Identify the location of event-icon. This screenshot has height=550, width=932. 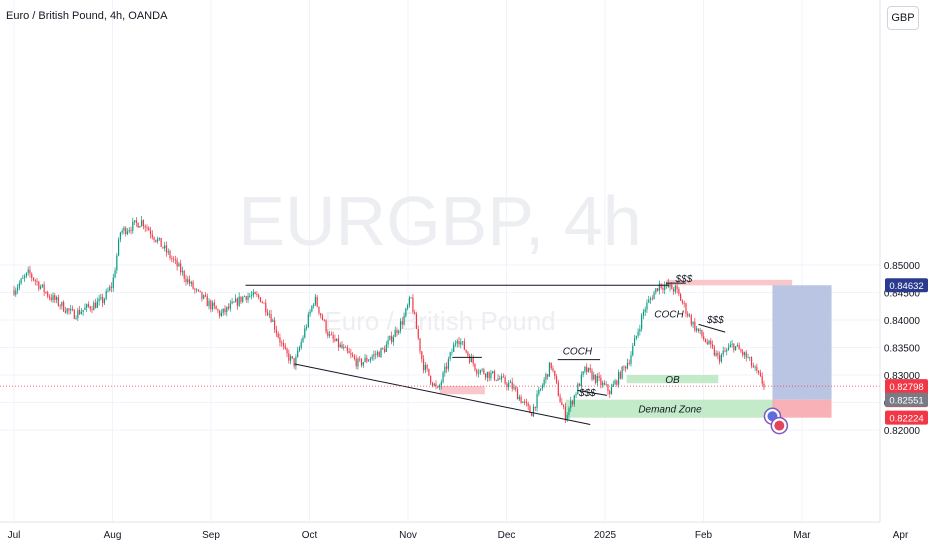
(779, 425).